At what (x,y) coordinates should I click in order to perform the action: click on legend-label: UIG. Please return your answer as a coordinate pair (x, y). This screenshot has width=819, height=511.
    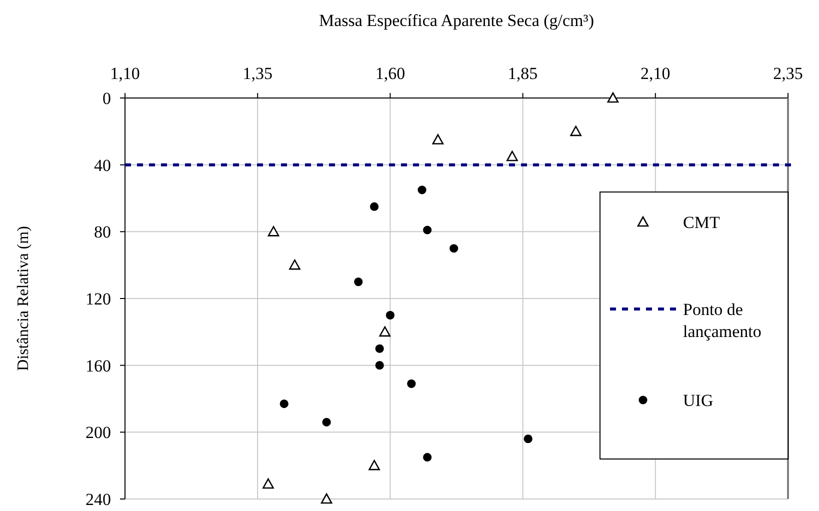
    Looking at the image, I should click on (698, 400).